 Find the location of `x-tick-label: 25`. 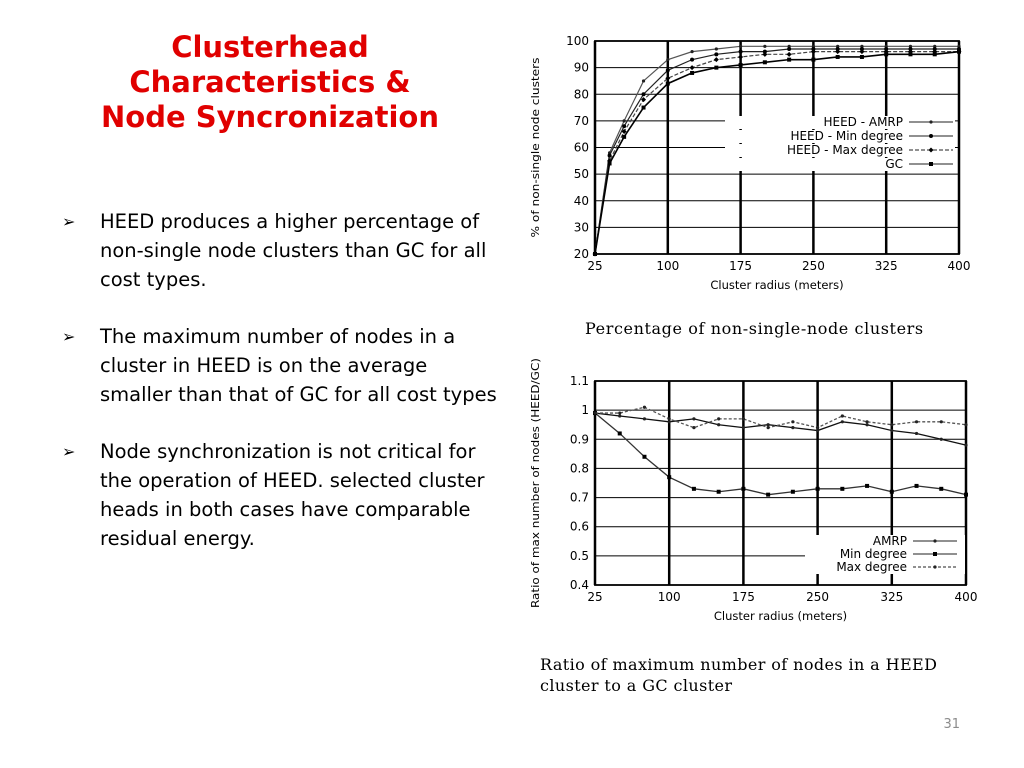

x-tick-label: 25 is located at coordinates (594, 266).